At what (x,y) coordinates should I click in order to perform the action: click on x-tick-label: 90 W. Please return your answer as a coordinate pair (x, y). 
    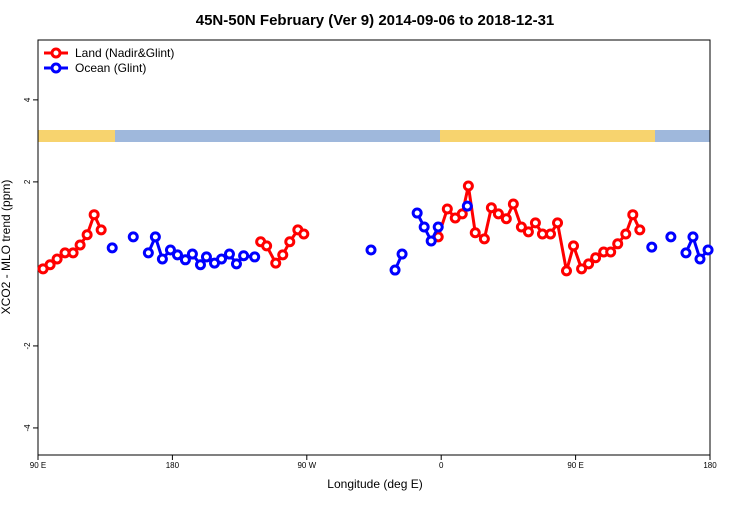
    Looking at the image, I should click on (306, 465).